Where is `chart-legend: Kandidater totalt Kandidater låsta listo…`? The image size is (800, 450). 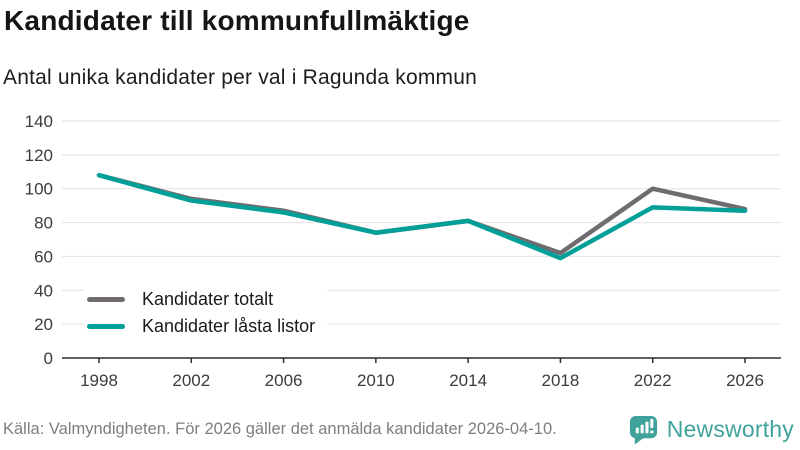 chart-legend: Kandidater totalt Kandidater låsta listo… is located at coordinates (206, 313).